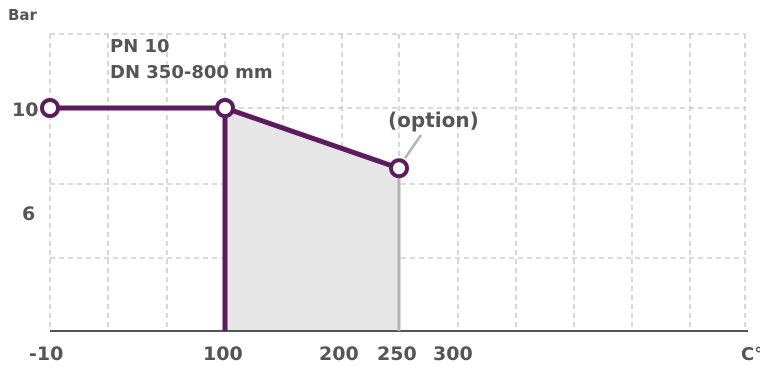 The width and height of the screenshot is (760, 367). I want to click on annotation-dn: DN 350-800 mm, so click(191, 72).